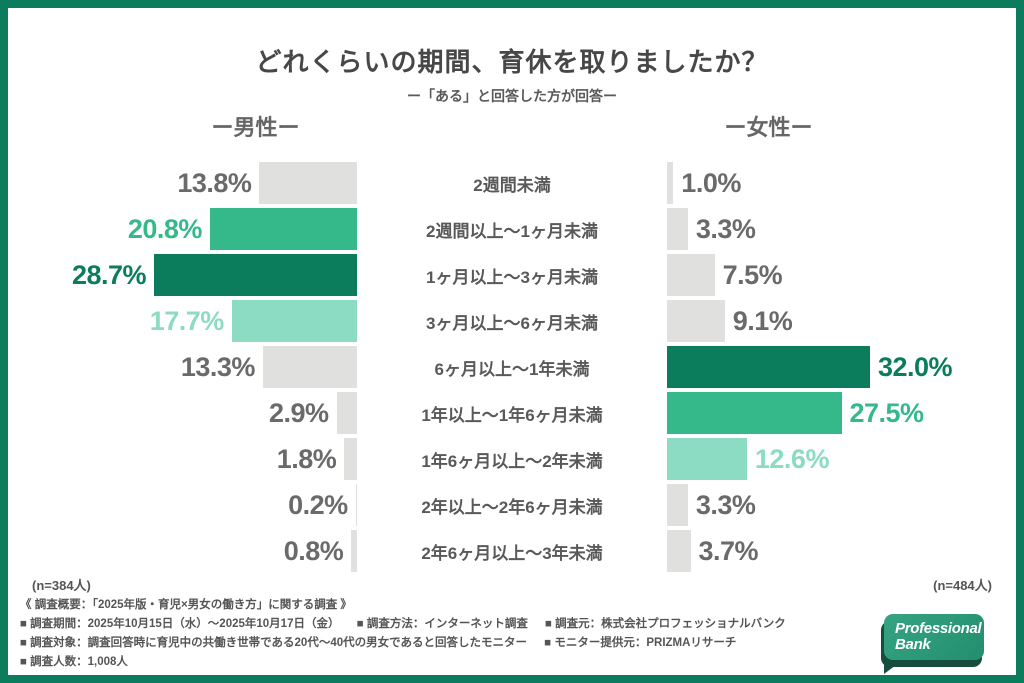 The image size is (1024, 683). I want to click on survey-monitor-provider: ■ モニター提供元：PRIZMAリサーチ, so click(640, 643).